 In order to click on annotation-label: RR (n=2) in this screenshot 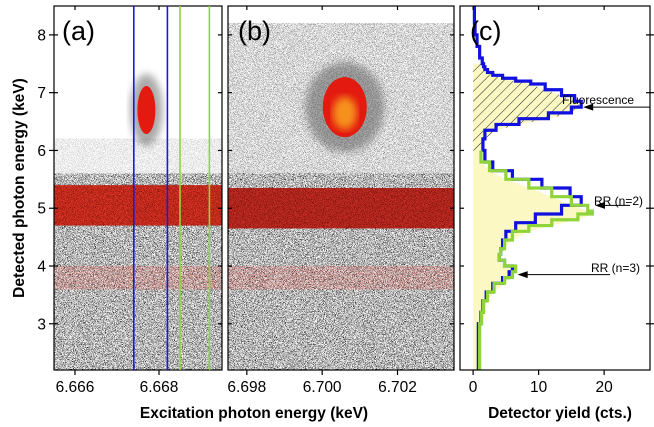, I will do `click(618, 201)`.